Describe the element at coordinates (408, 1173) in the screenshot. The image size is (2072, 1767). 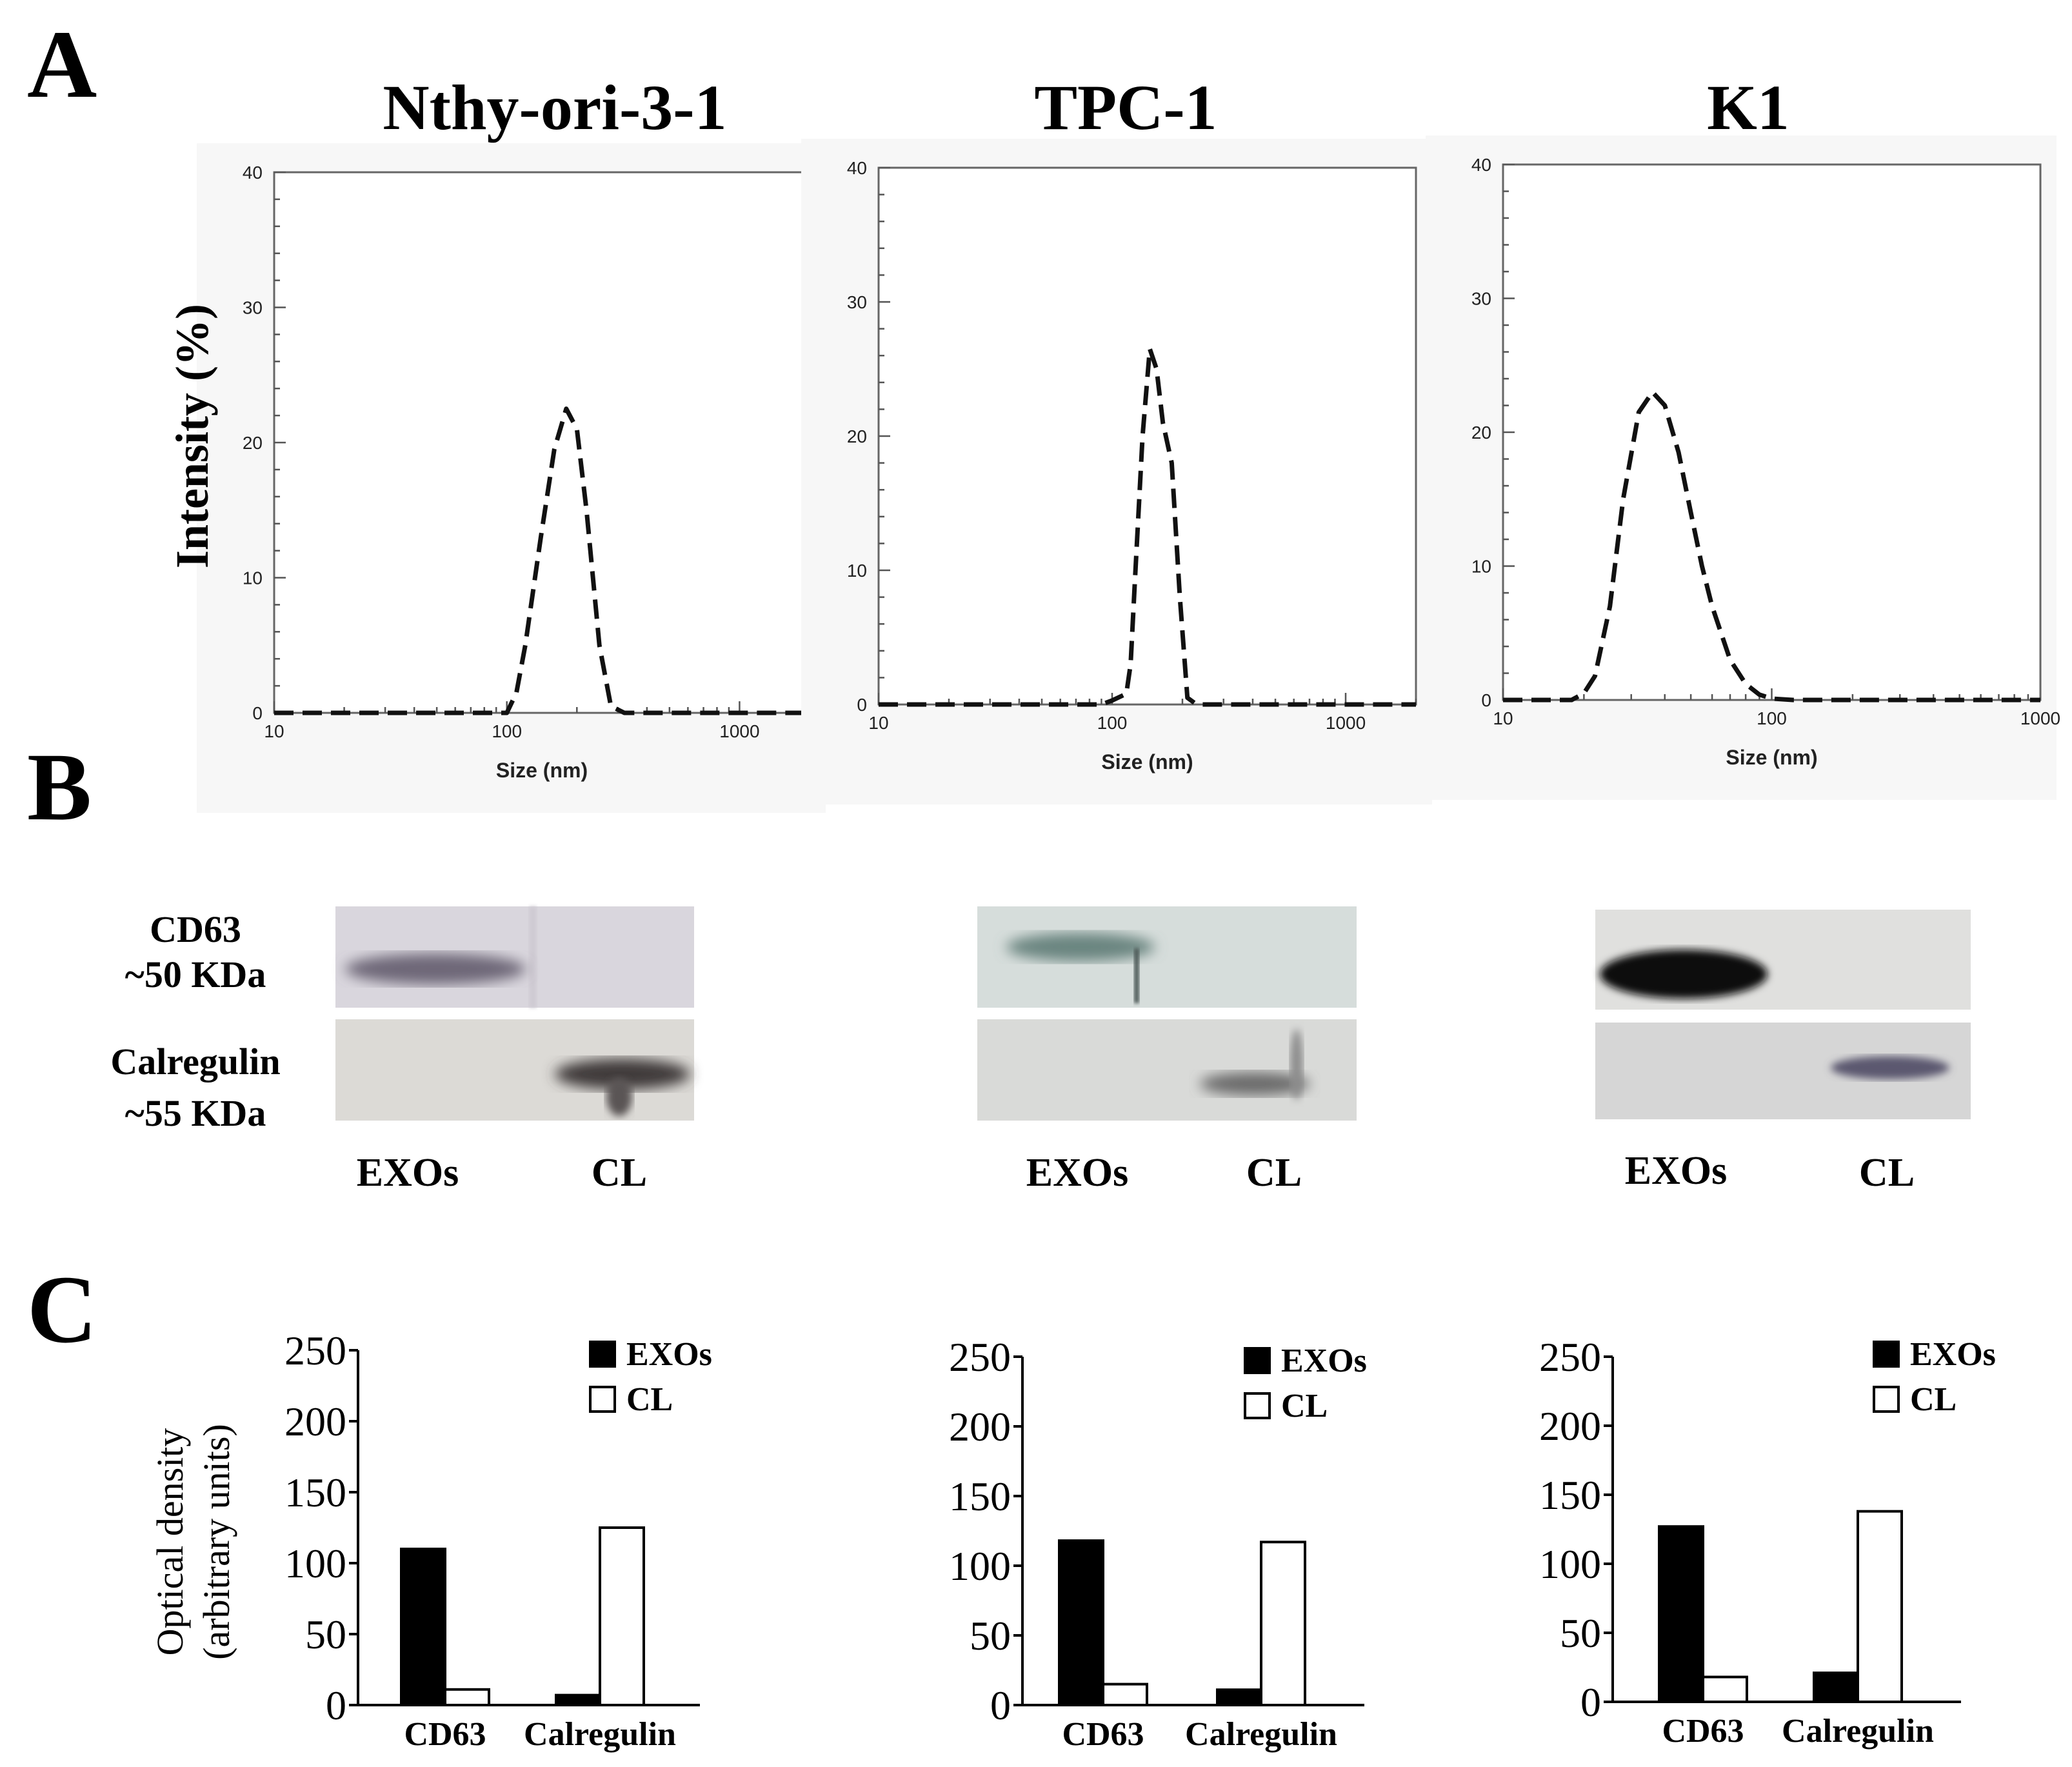
I see `lane-label-exos-1: EXOs` at that location.